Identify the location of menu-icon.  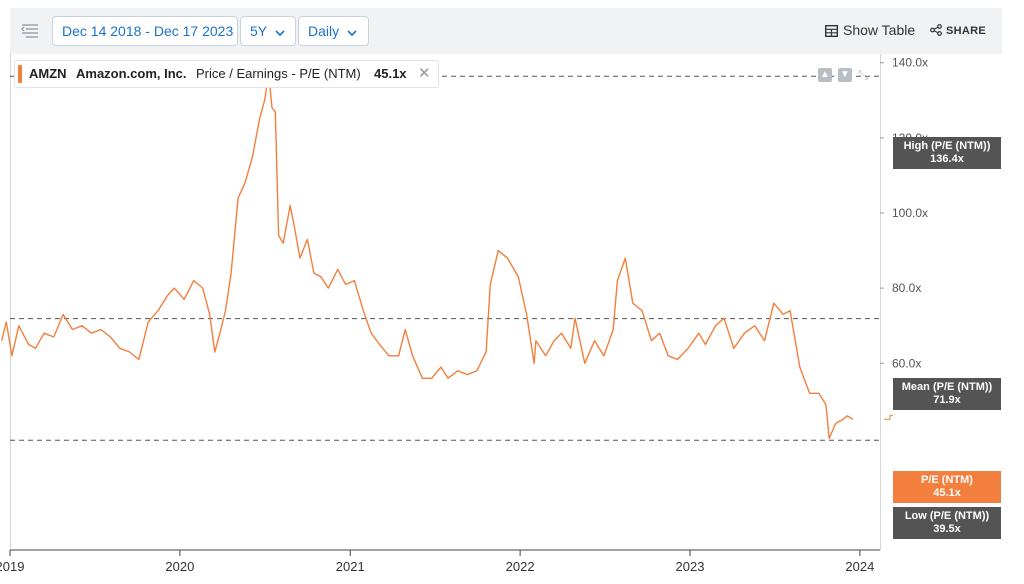
(30, 32).